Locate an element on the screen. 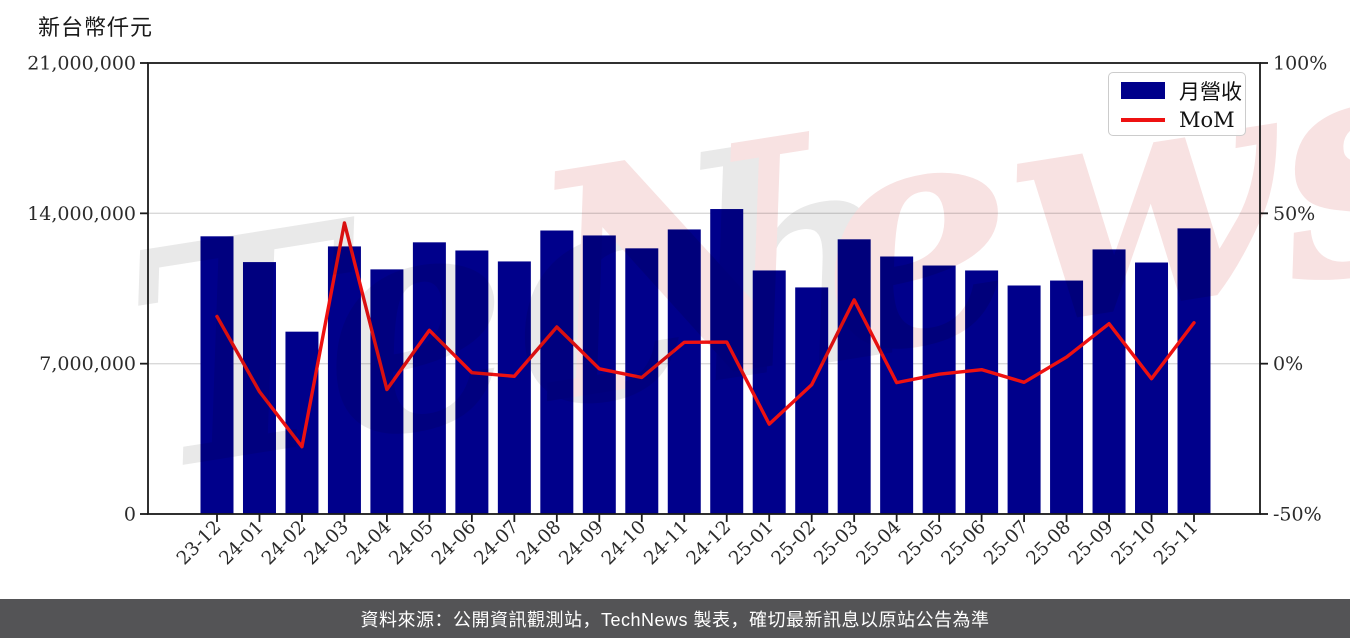 The image size is (1350, 638). x-tick-label: 24-09 is located at coordinates (581, 543).